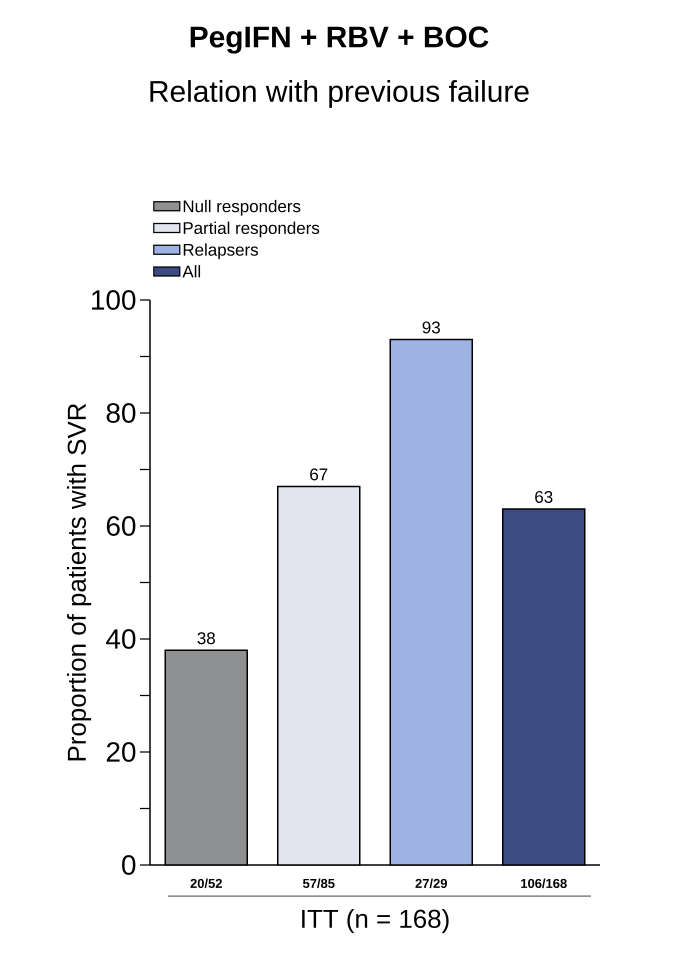 This screenshot has width=679, height=962. Describe the element at coordinates (129, 865) in the screenshot. I see `y-tick-label: 0` at that location.